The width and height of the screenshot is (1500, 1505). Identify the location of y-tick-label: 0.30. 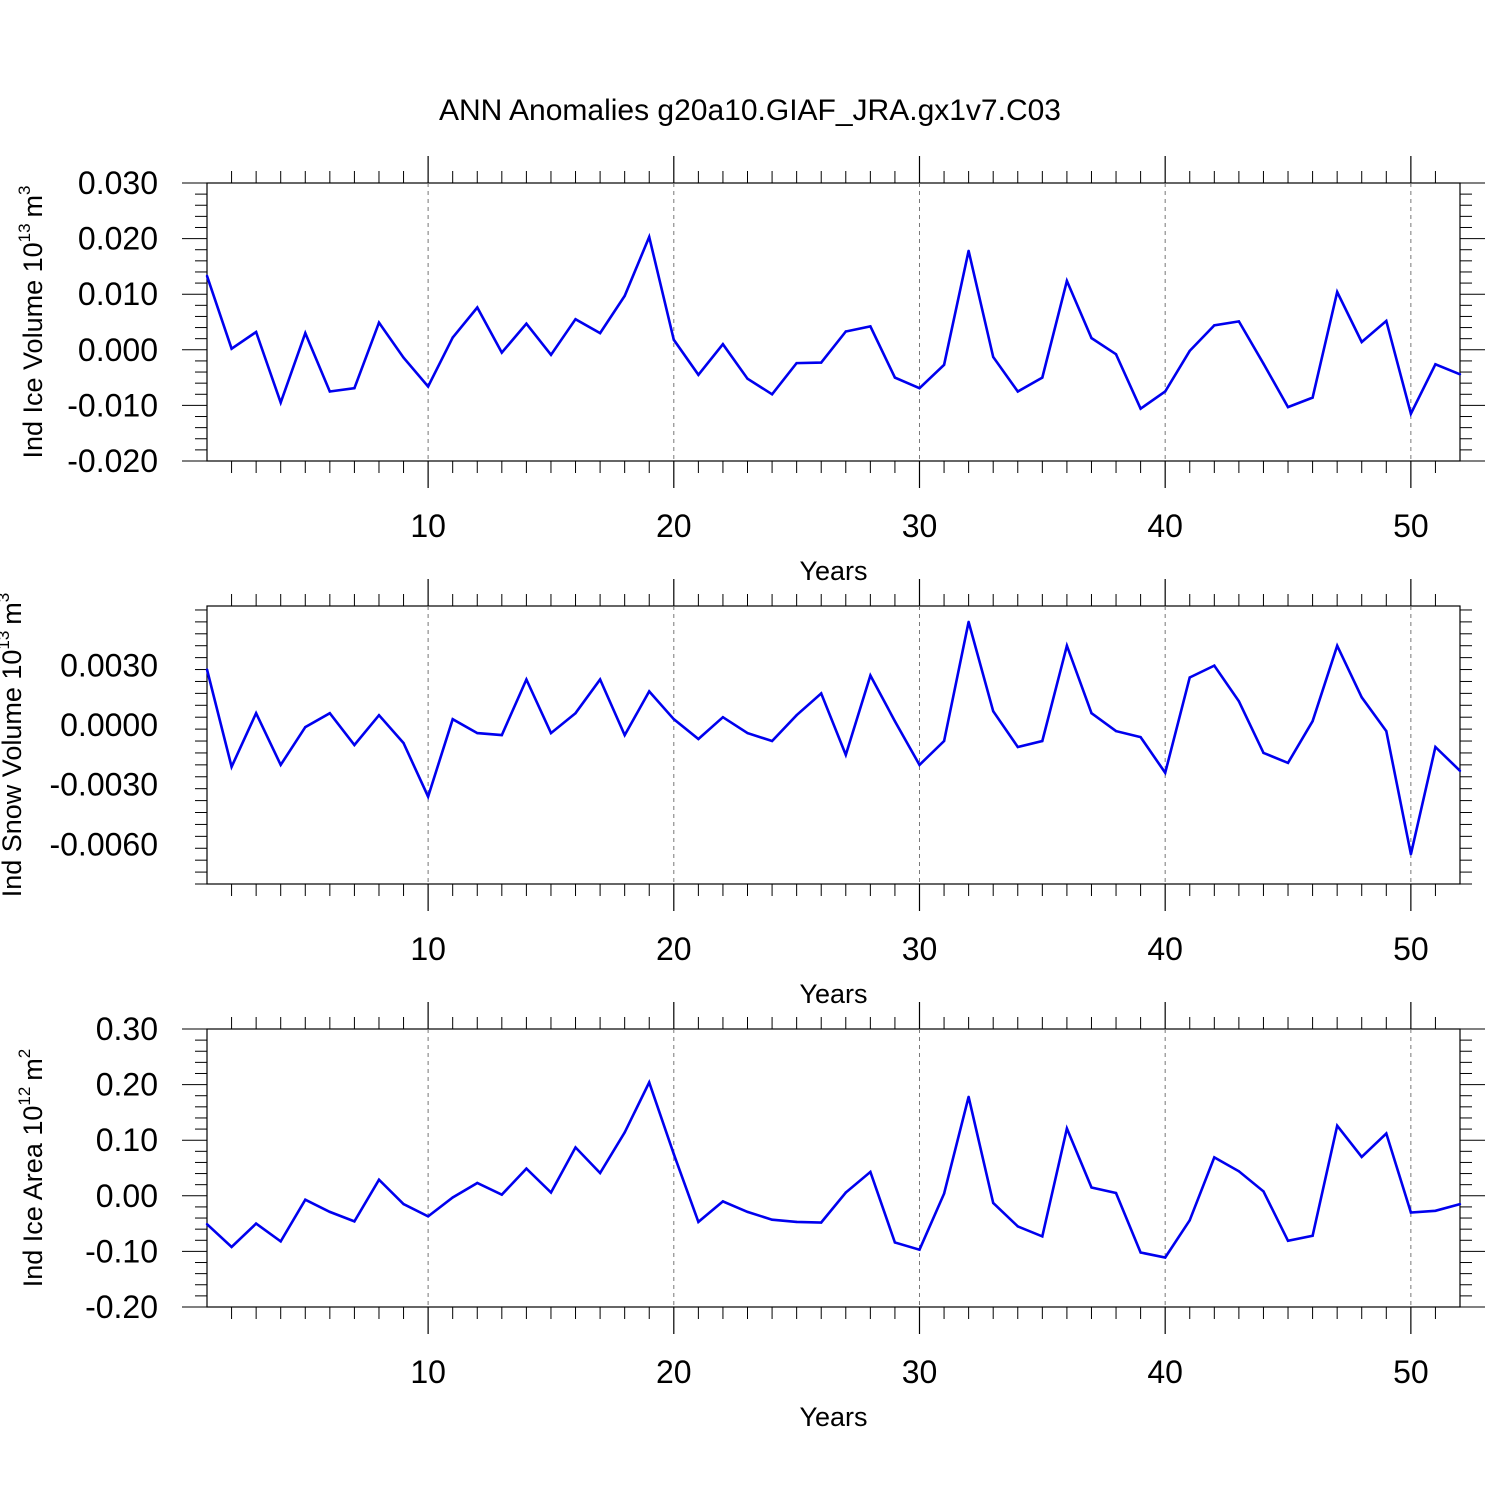
(127, 1029).